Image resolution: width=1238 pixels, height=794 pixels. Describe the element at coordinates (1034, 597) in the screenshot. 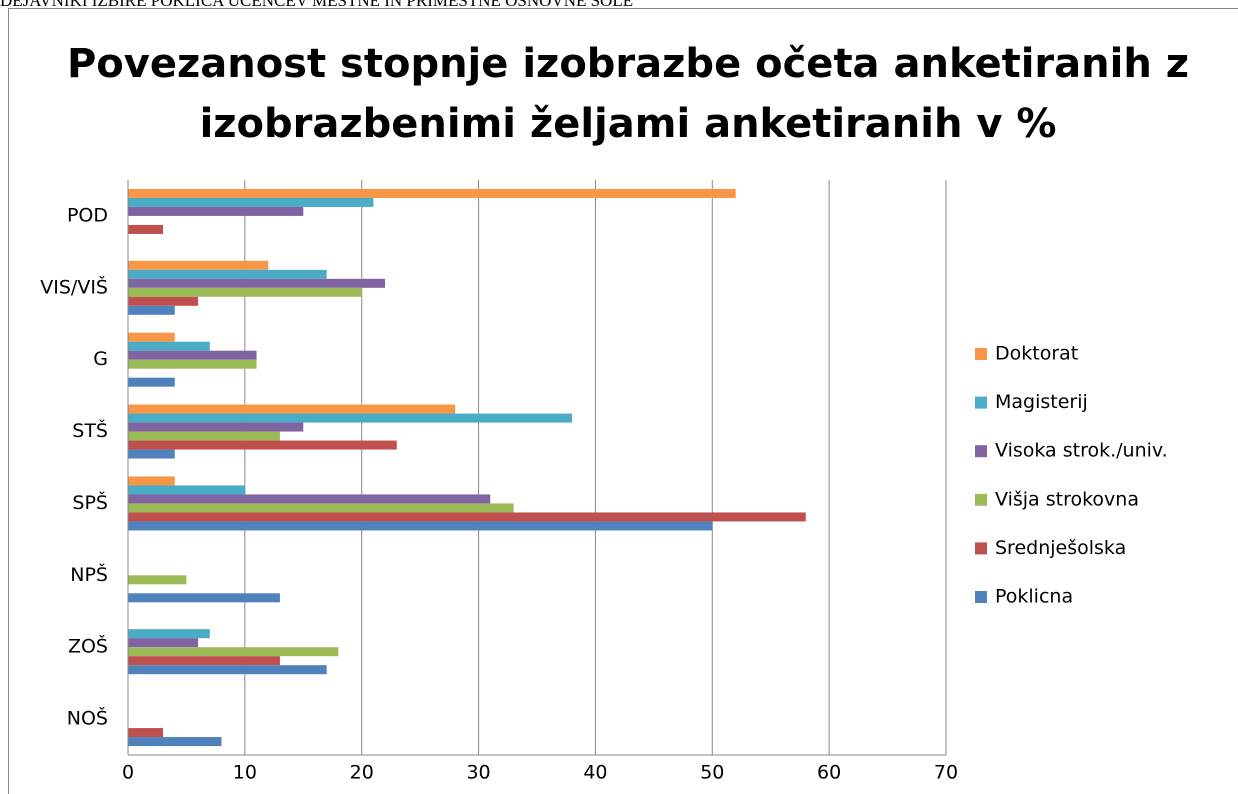

I see `legend-label: Poklicna` at that location.